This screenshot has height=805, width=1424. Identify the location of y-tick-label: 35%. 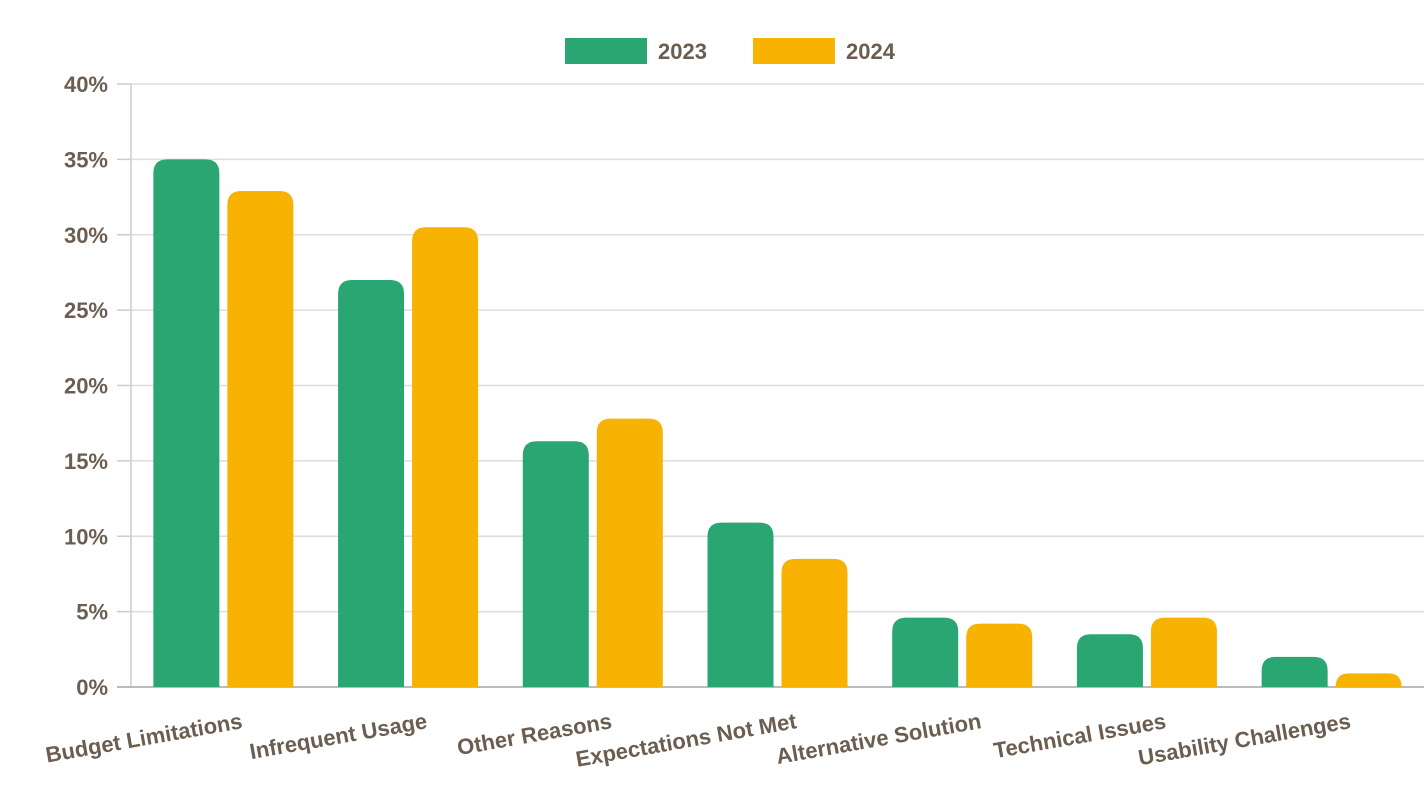
(86, 159).